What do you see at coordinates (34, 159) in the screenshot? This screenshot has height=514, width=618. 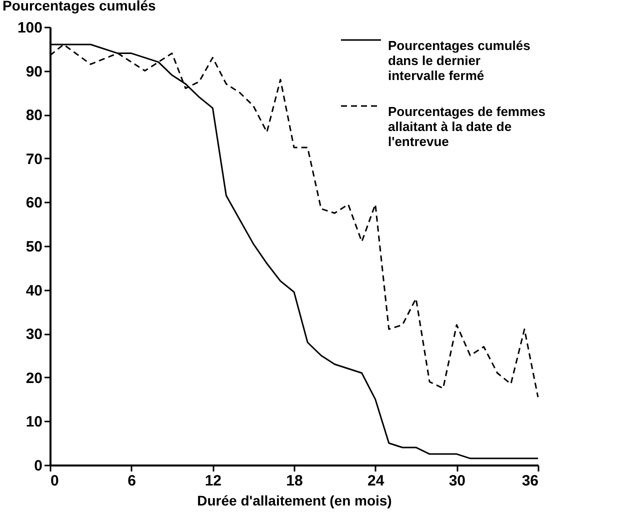 I see `y-tick-label: 70` at bounding box center [34, 159].